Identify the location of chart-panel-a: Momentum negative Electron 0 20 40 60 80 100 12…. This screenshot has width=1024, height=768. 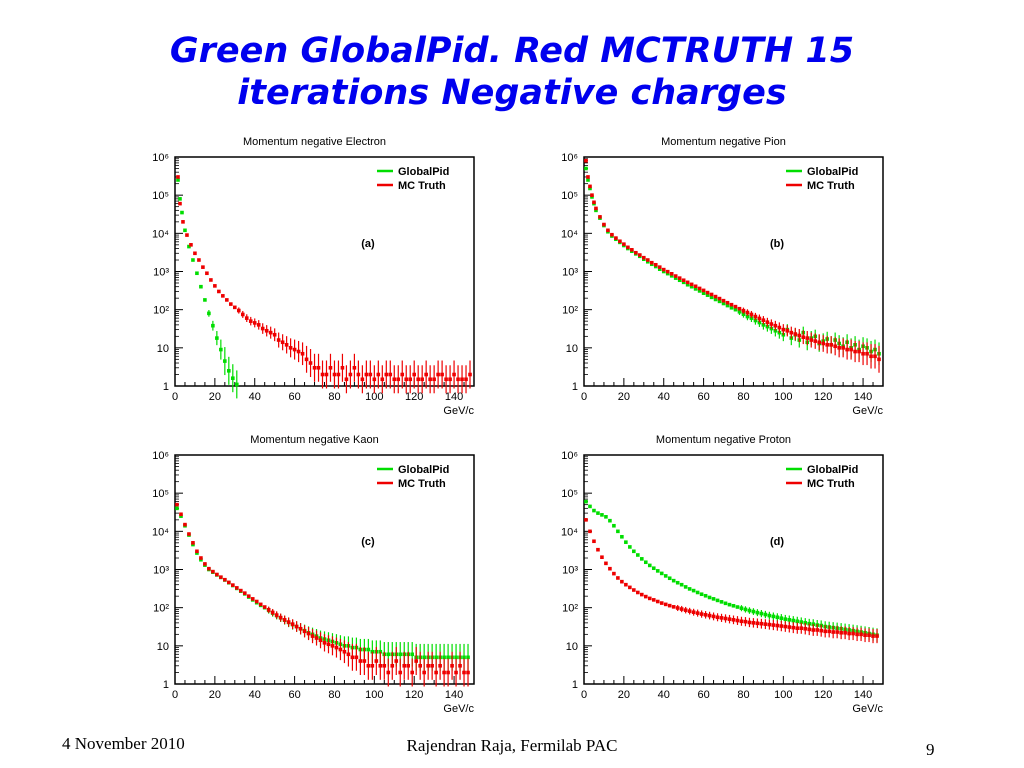
(313, 276).